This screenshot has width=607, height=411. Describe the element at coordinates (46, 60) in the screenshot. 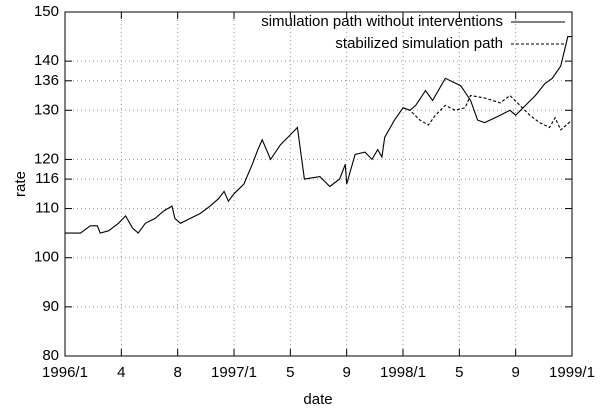

I see `y-tick-label: 140` at that location.